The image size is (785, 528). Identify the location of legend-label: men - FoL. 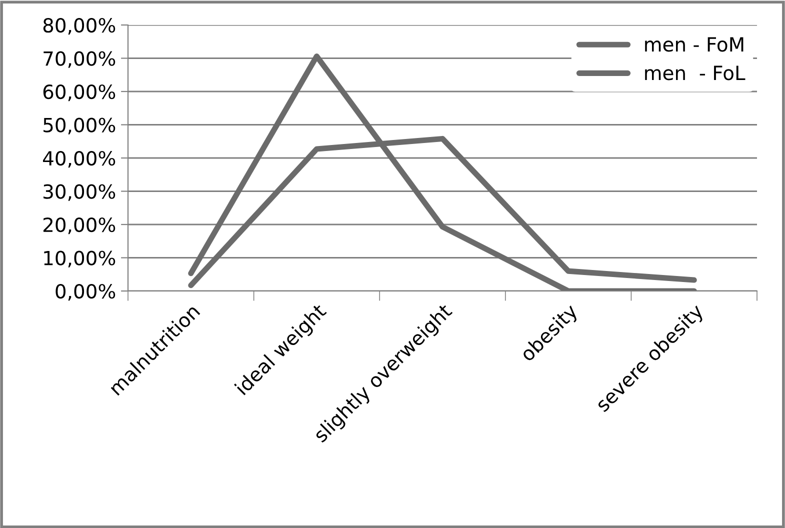
(695, 73).